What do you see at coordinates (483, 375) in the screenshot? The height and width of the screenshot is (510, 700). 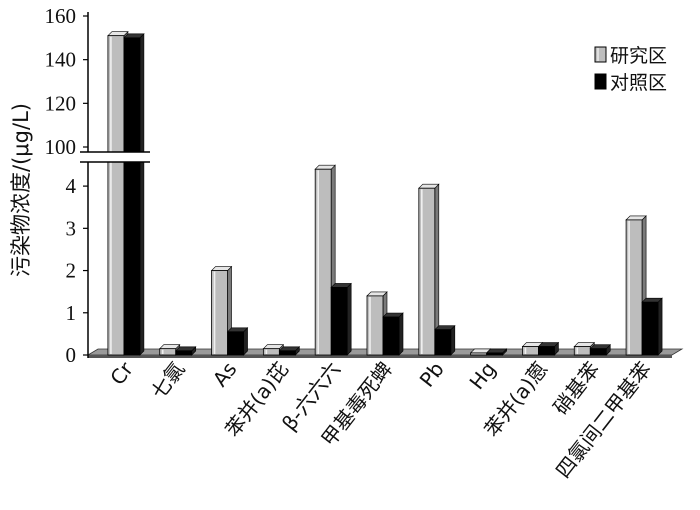 I see `x-tick-label: Hg` at bounding box center [483, 375].